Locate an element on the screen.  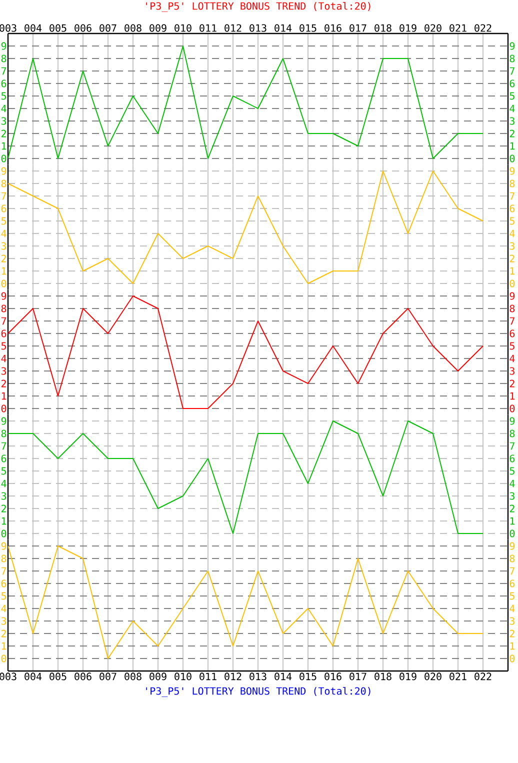
x-tick-label: 005 is located at coordinates (58, 28).